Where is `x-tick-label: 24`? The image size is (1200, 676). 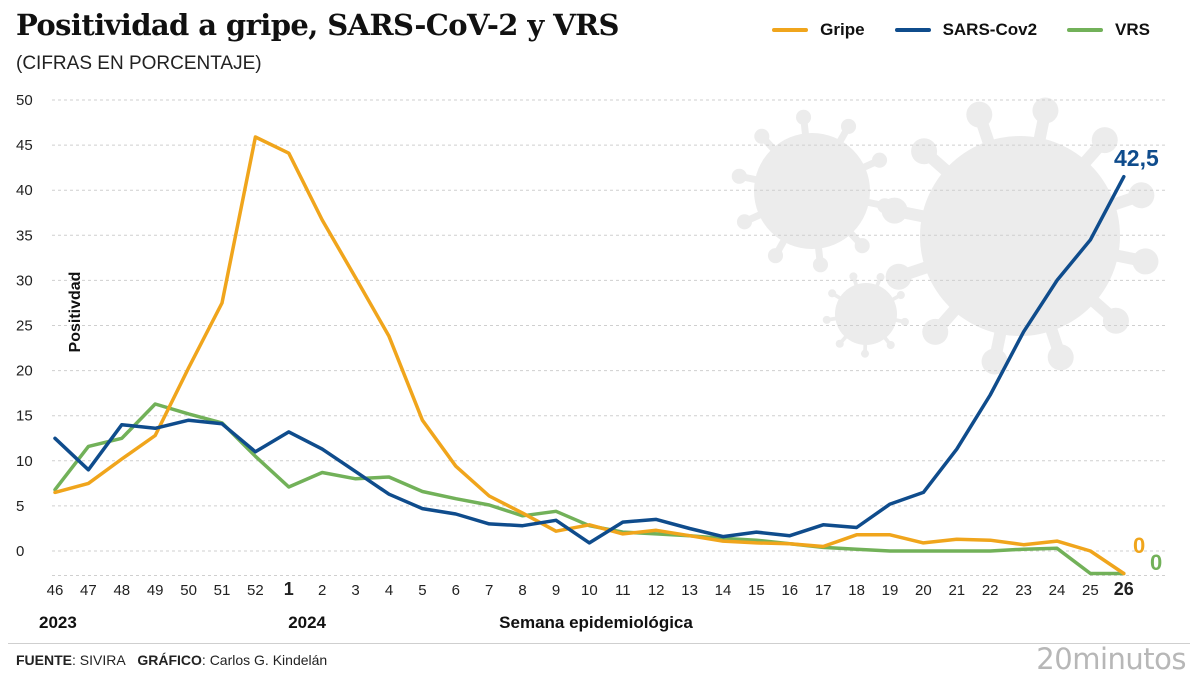
x-tick-label: 24 is located at coordinates (1057, 590).